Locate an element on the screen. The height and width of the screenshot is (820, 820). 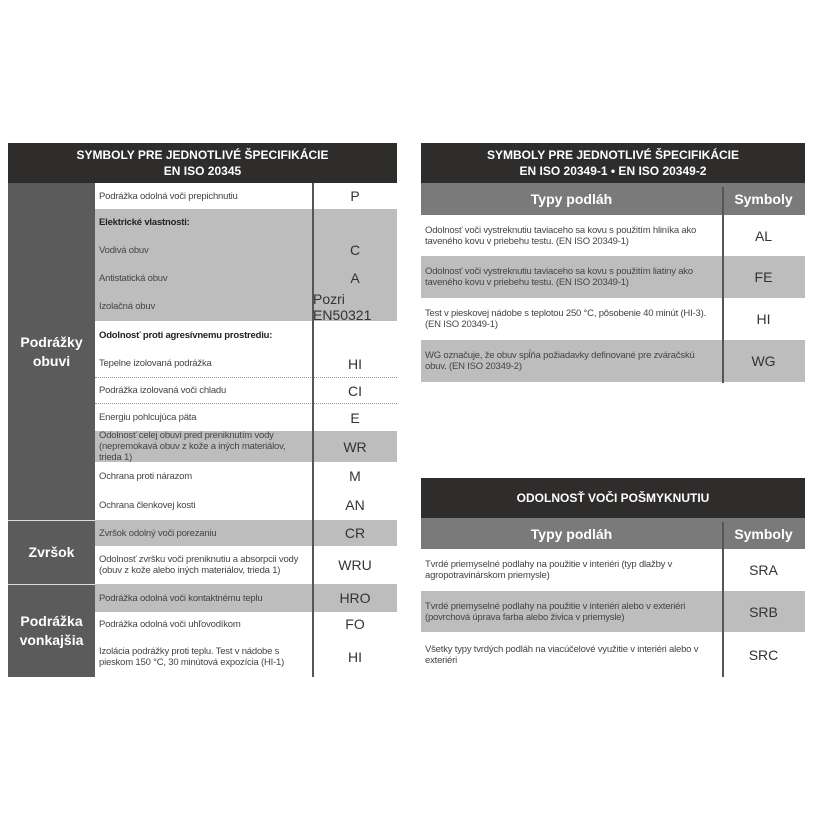
row-description: Antistatická obuv is located at coordinates (133, 278).